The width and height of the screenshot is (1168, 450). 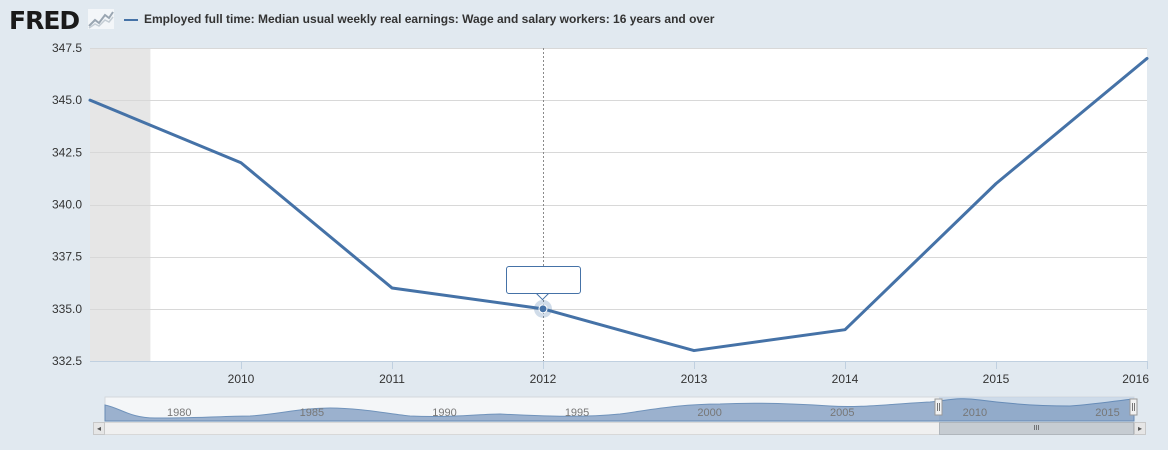 What do you see at coordinates (67, 309) in the screenshot?
I see `y-tick-label: 335.0` at bounding box center [67, 309].